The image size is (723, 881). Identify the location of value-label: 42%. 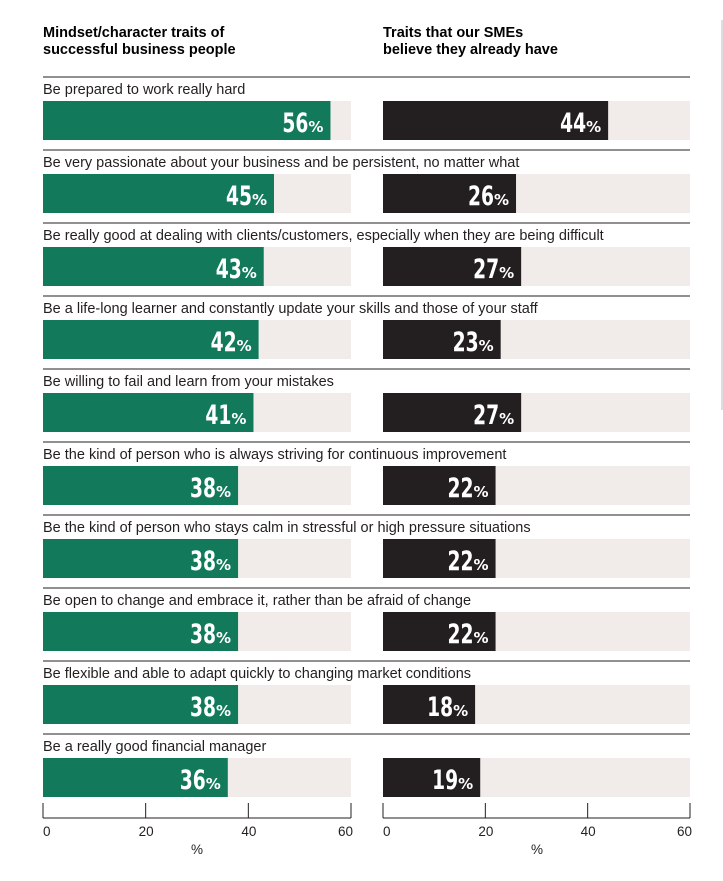
(231, 342).